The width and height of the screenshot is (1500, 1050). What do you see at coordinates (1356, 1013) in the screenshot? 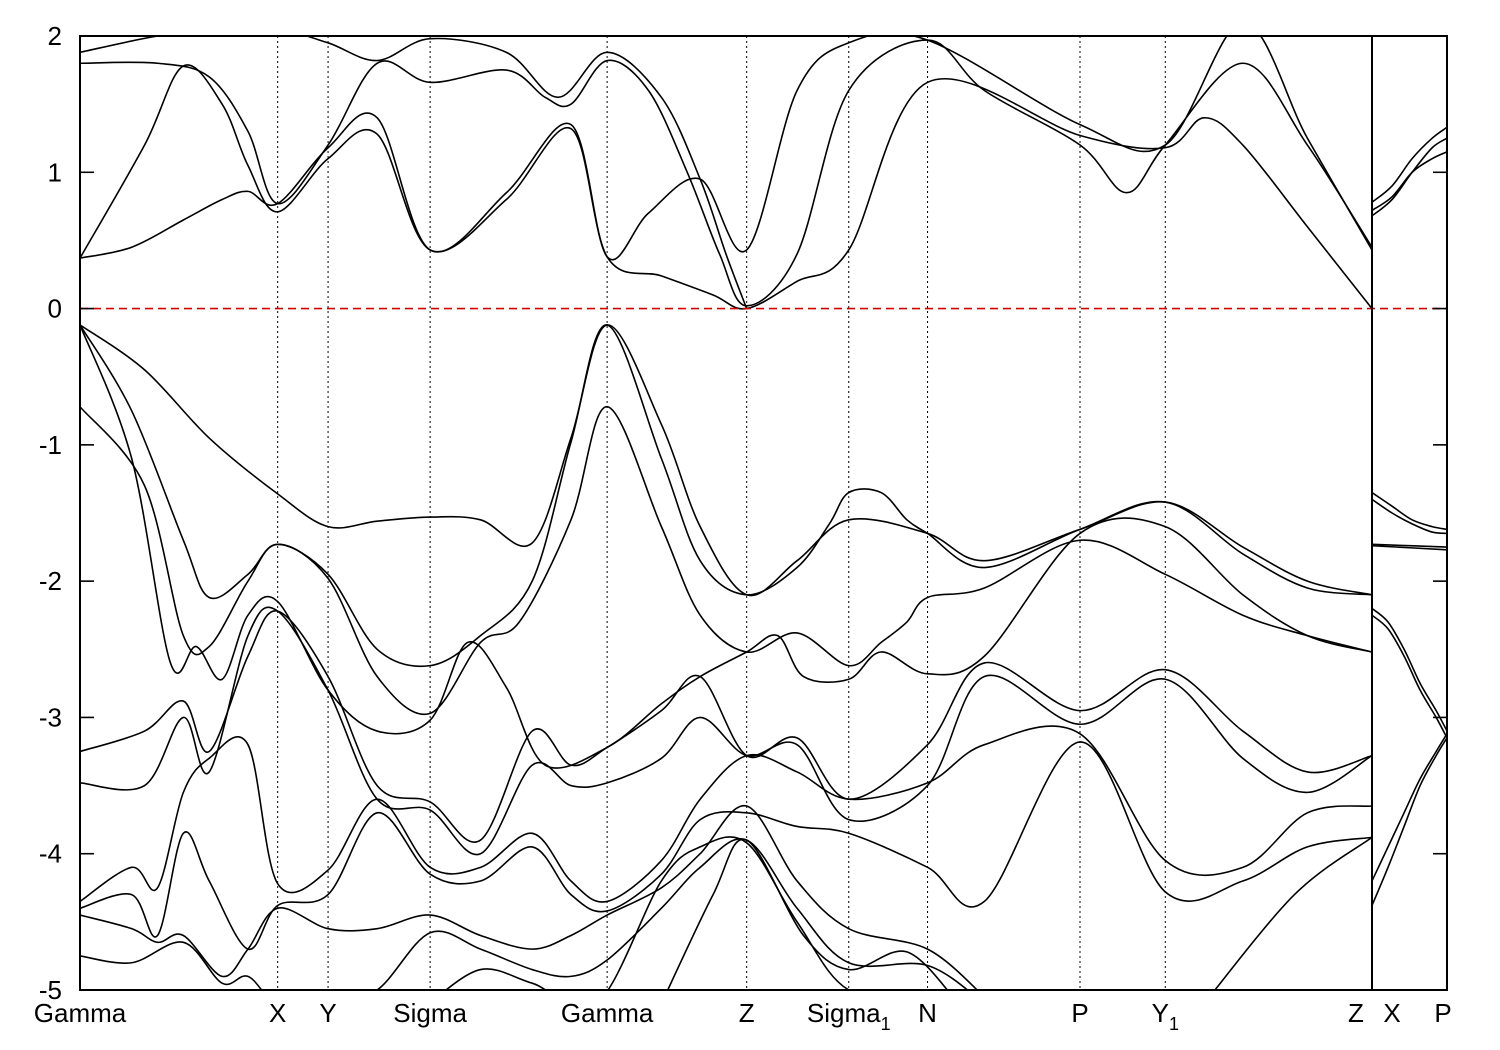
I see `x-tick-label-10: Z` at bounding box center [1356, 1013].